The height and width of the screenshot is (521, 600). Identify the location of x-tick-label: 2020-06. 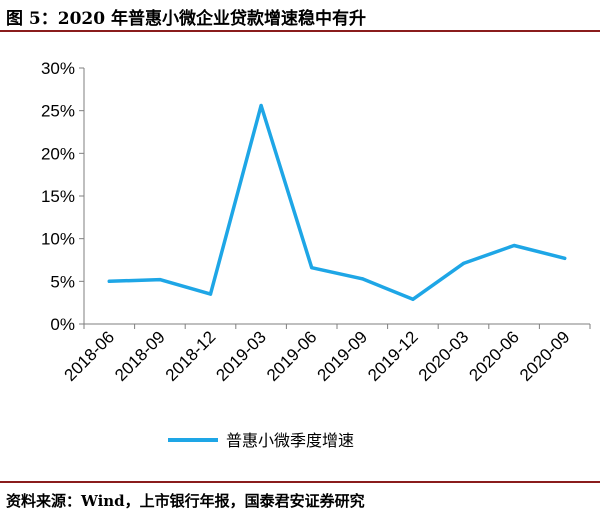
(494, 356).